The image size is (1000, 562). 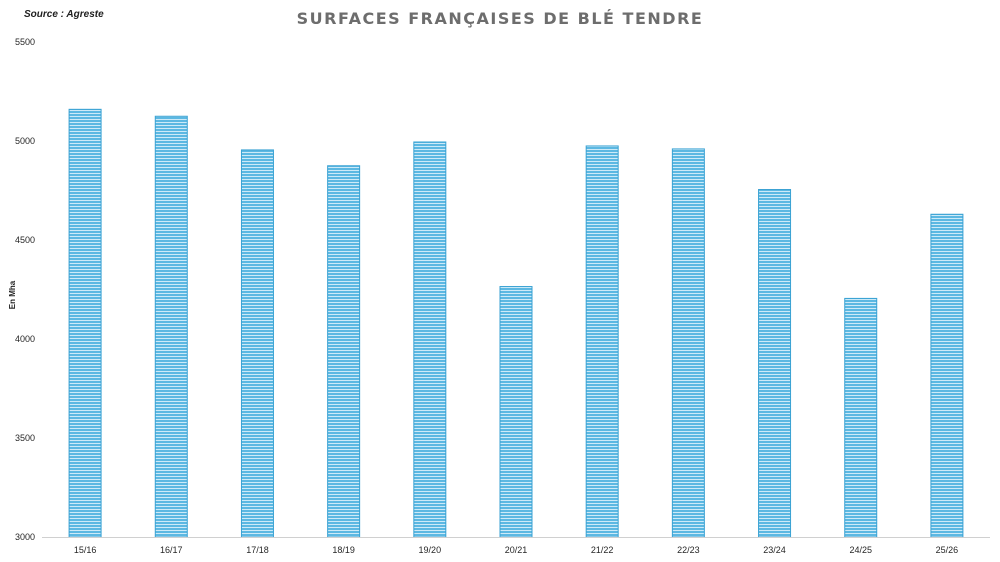 What do you see at coordinates (688, 550) in the screenshot?
I see `x-tick-label: 22/23` at bounding box center [688, 550].